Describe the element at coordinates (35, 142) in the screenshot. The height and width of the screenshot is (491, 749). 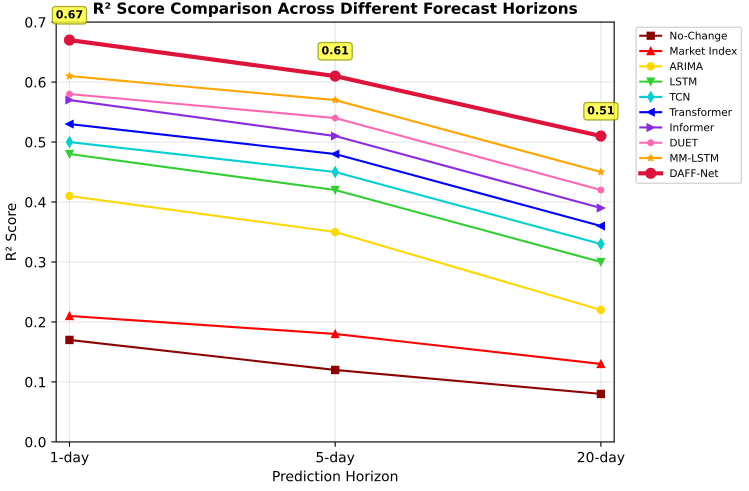
I see `y-tick-label: 0.5` at that location.